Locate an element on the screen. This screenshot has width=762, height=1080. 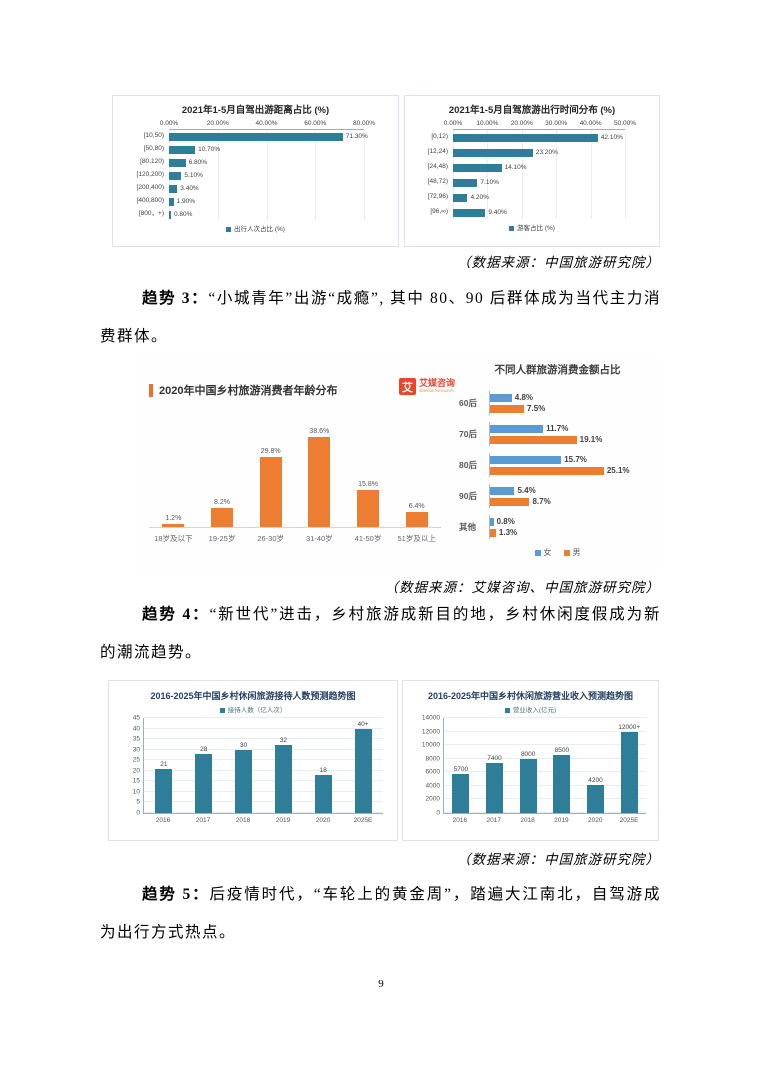
bar-value-label: 7.5% is located at coordinates (536, 408).